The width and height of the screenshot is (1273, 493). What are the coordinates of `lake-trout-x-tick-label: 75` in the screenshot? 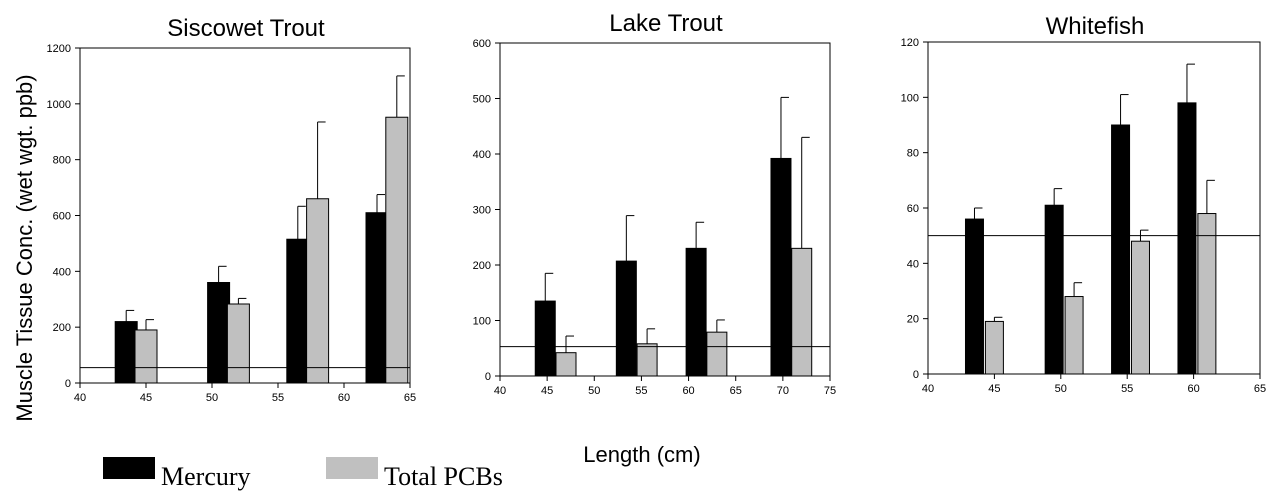 It's located at (830, 391).